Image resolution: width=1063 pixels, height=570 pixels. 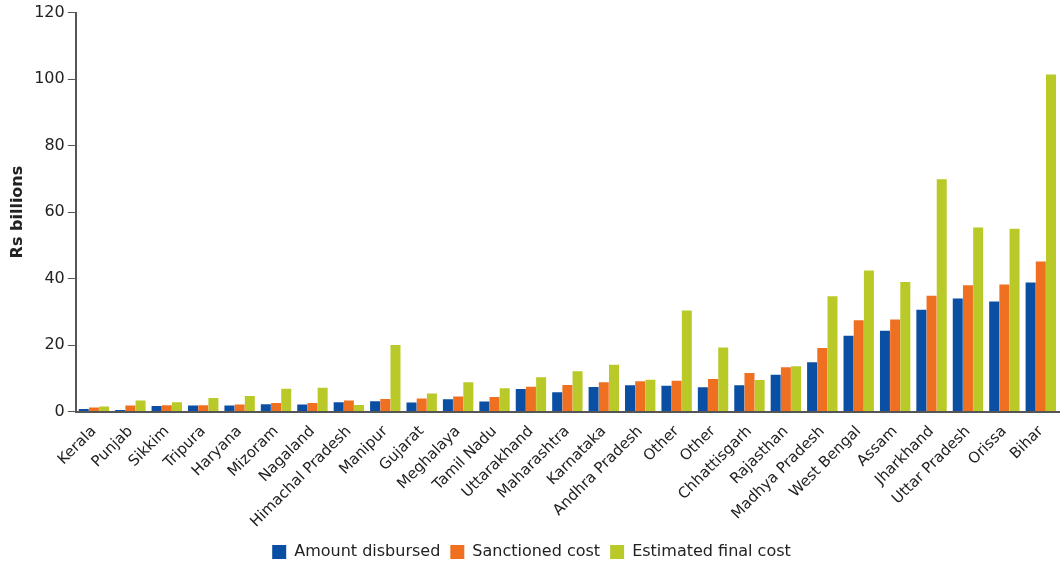 I want to click on y-tick-label: 0, so click(x=59, y=410).